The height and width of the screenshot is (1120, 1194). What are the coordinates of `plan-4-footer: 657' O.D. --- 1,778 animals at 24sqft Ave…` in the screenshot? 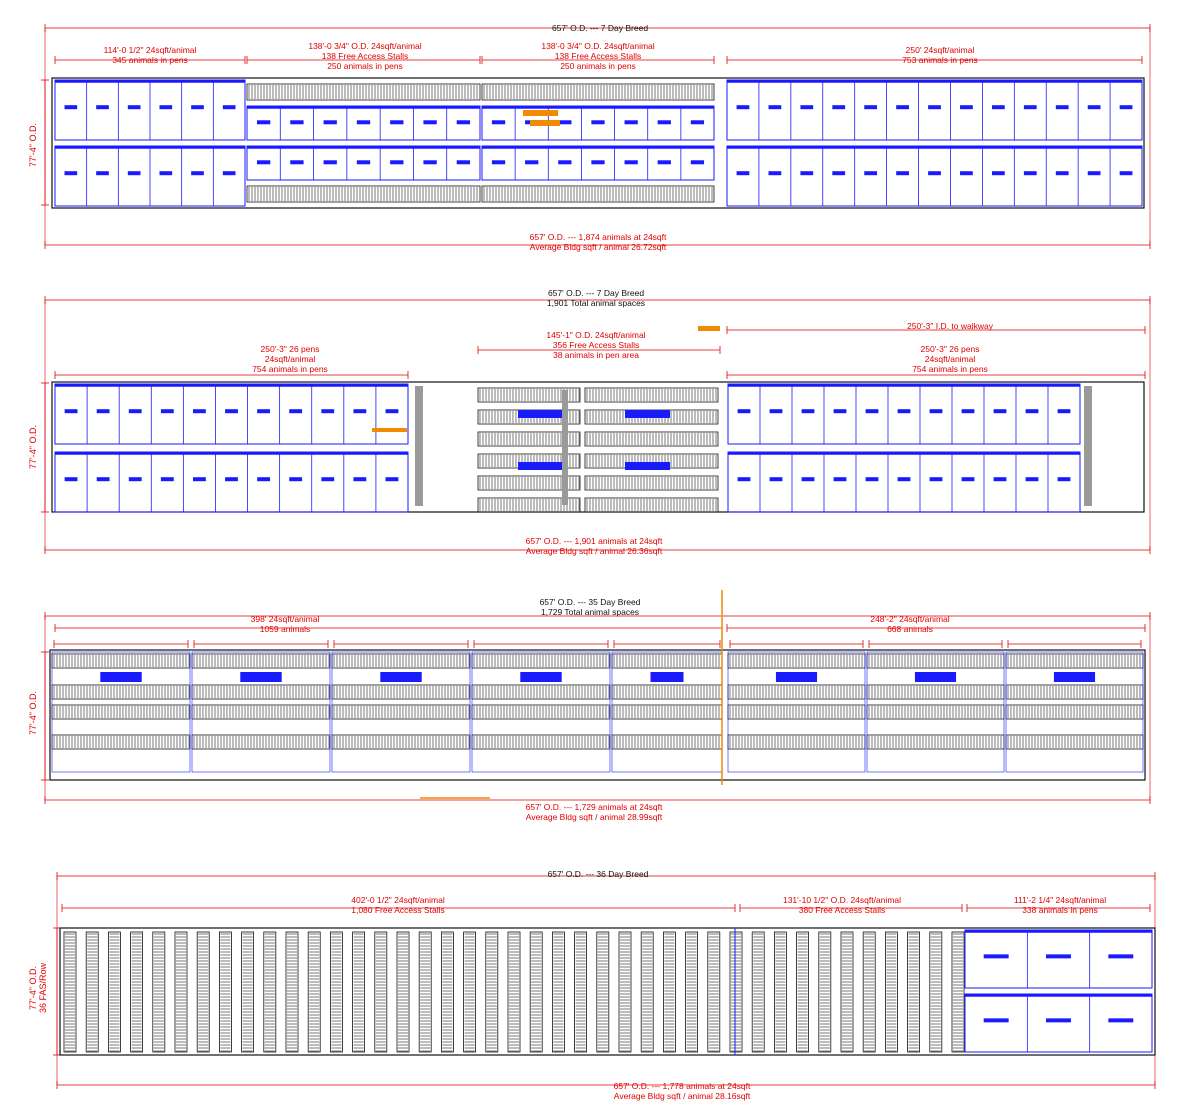 It's located at (682, 1091).